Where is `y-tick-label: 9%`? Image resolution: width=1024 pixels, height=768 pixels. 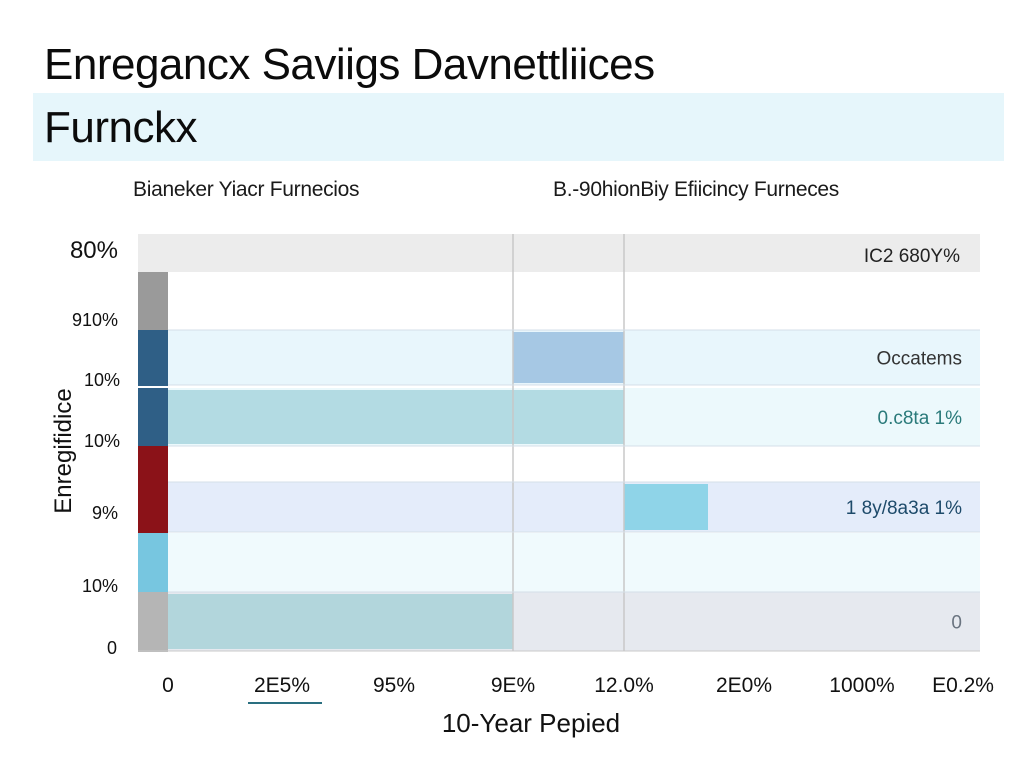 y-tick-label: 9% is located at coordinates (105, 513).